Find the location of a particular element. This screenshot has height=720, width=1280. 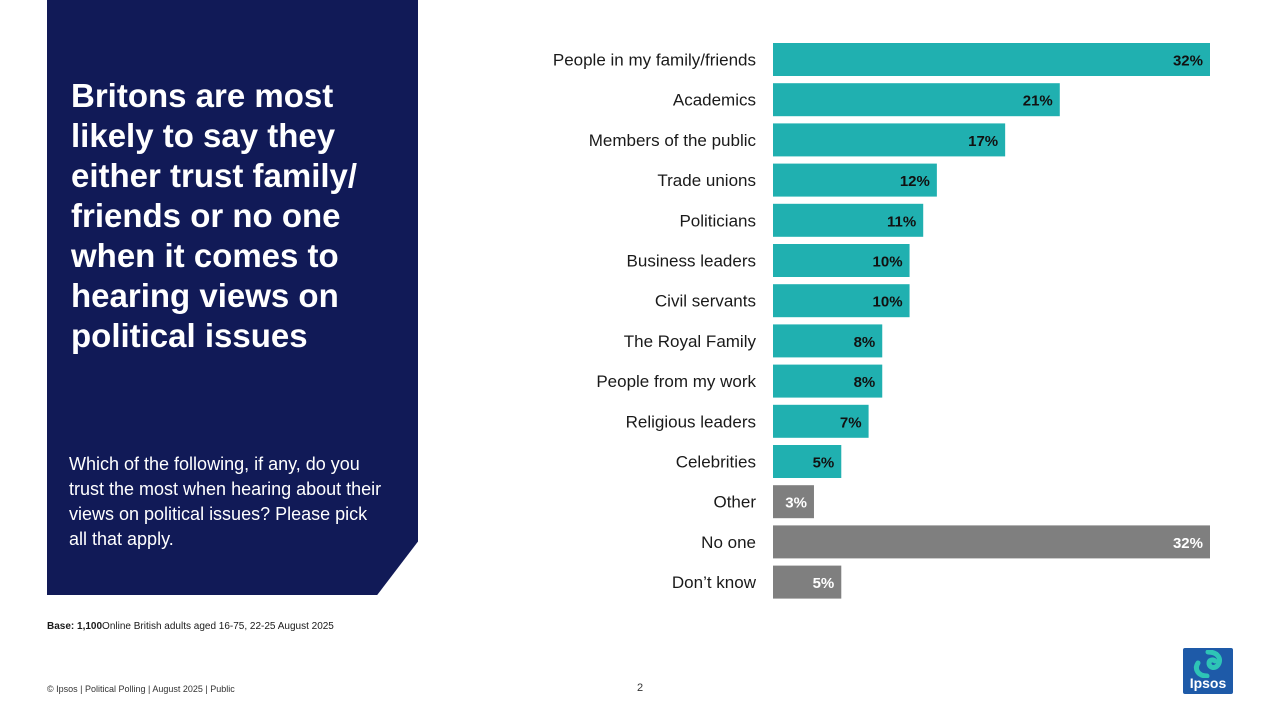

category-label: Trade unions is located at coordinates (706, 180).